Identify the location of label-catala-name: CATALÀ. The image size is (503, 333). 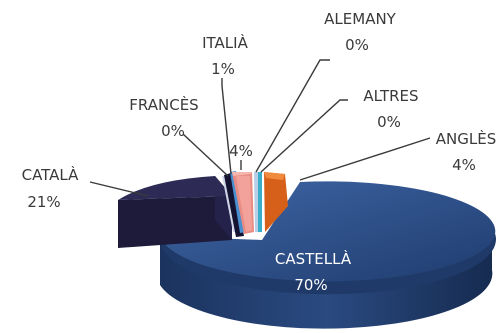
(51, 174).